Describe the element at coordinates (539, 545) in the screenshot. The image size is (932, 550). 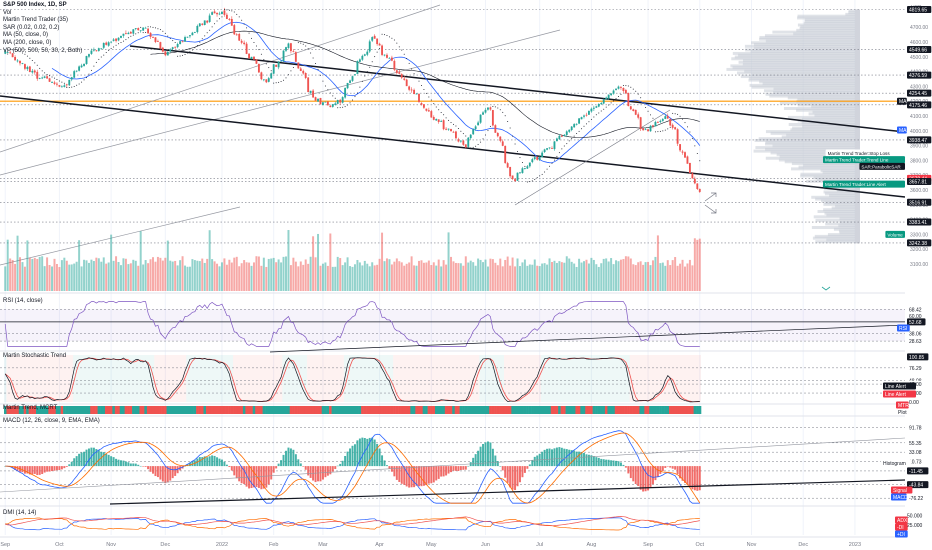
I see `time-label-10: Jul` at that location.